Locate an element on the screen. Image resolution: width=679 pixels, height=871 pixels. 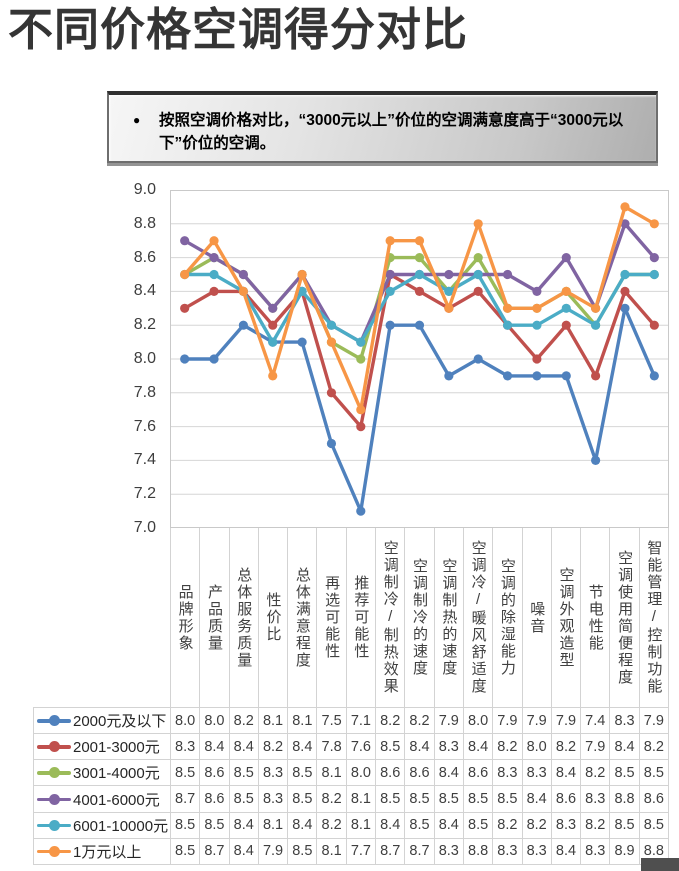
table-value-cell: 7.8 is located at coordinates (332, 747).